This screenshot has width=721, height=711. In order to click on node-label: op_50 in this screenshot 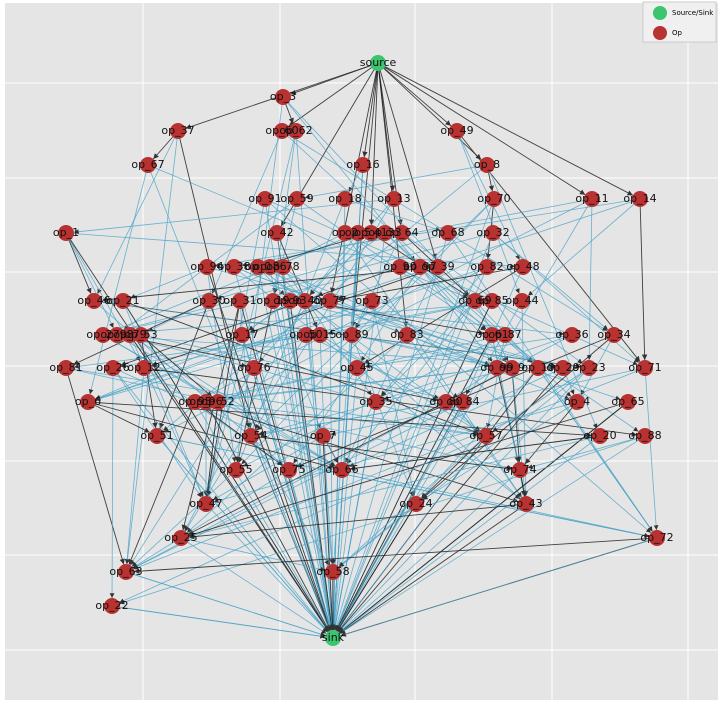, I will do `click(305, 334)`.